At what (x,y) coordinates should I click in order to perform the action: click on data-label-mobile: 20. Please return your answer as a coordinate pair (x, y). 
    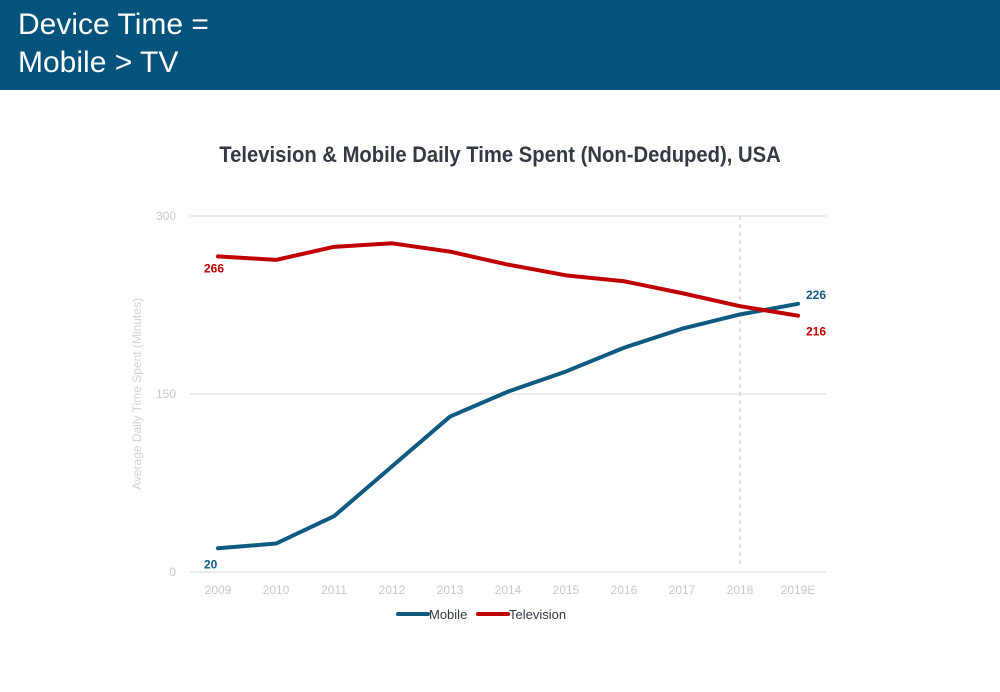
    Looking at the image, I should click on (211, 564).